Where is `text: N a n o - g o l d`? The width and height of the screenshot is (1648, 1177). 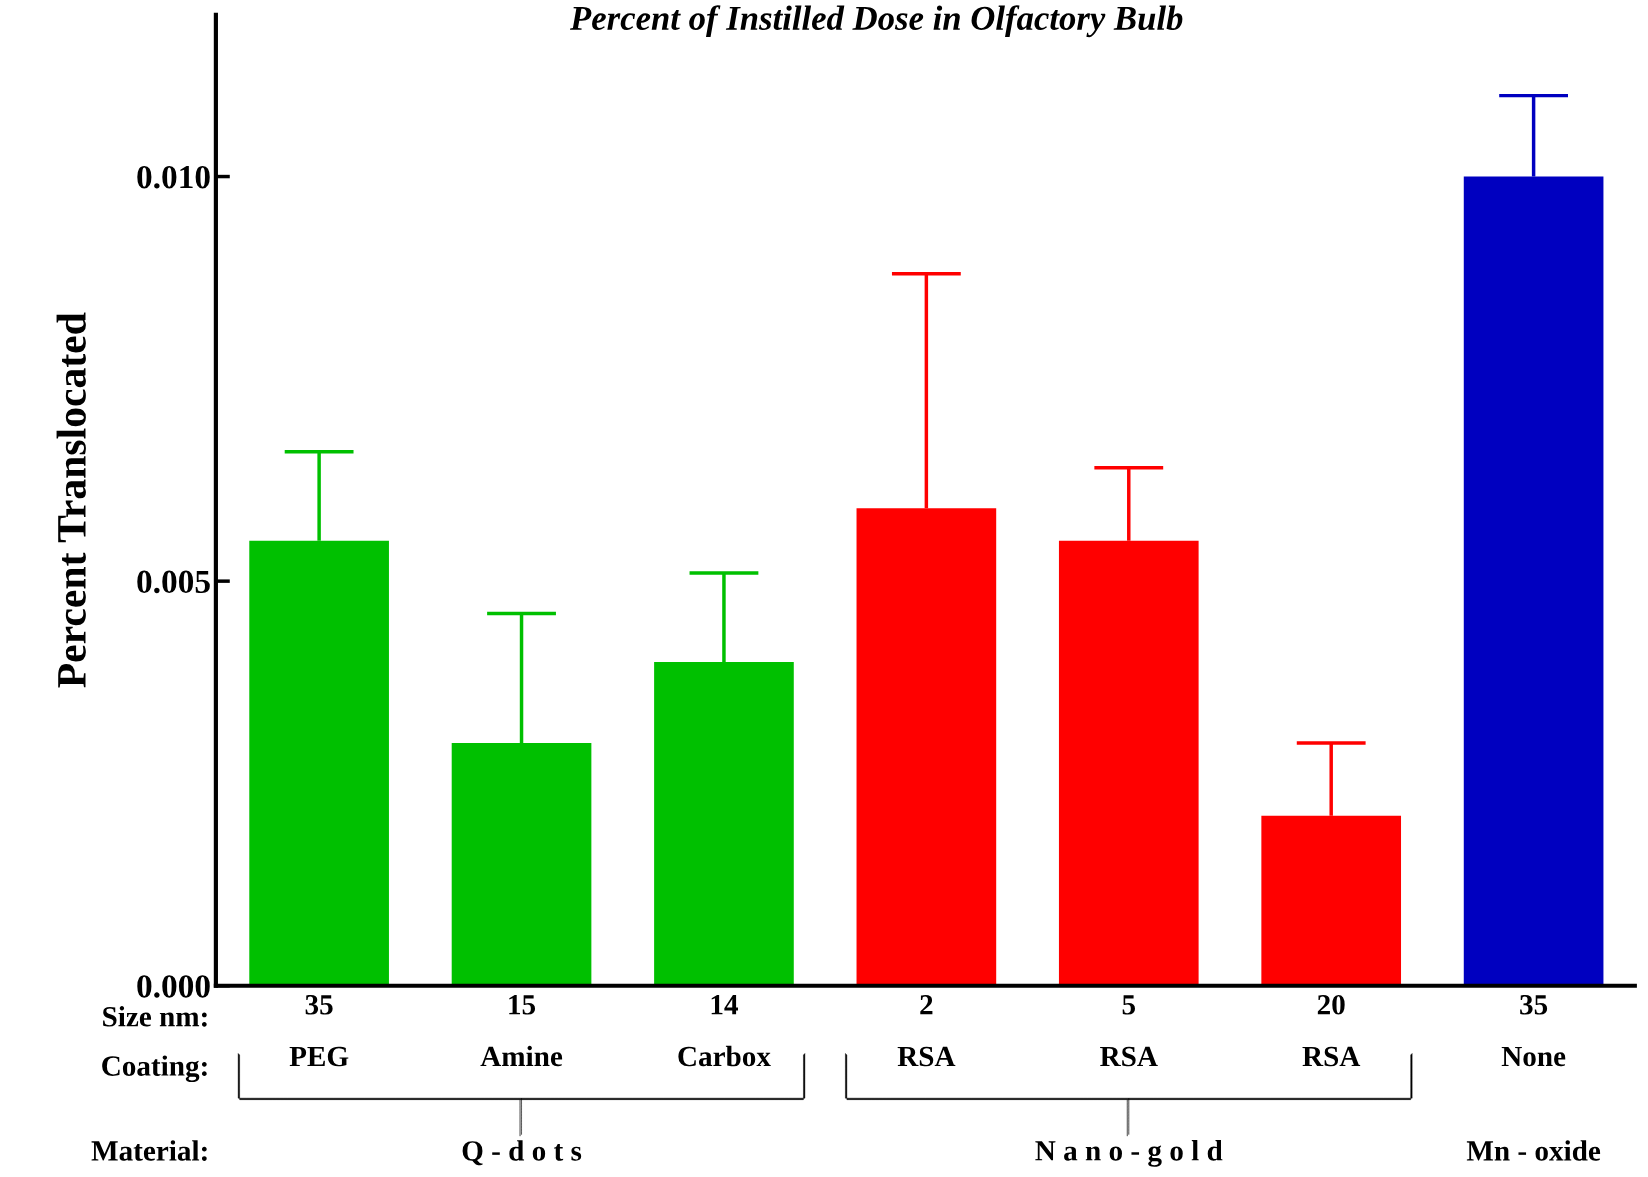
text: N a n o - g o l d is located at coordinates (1129, 1153).